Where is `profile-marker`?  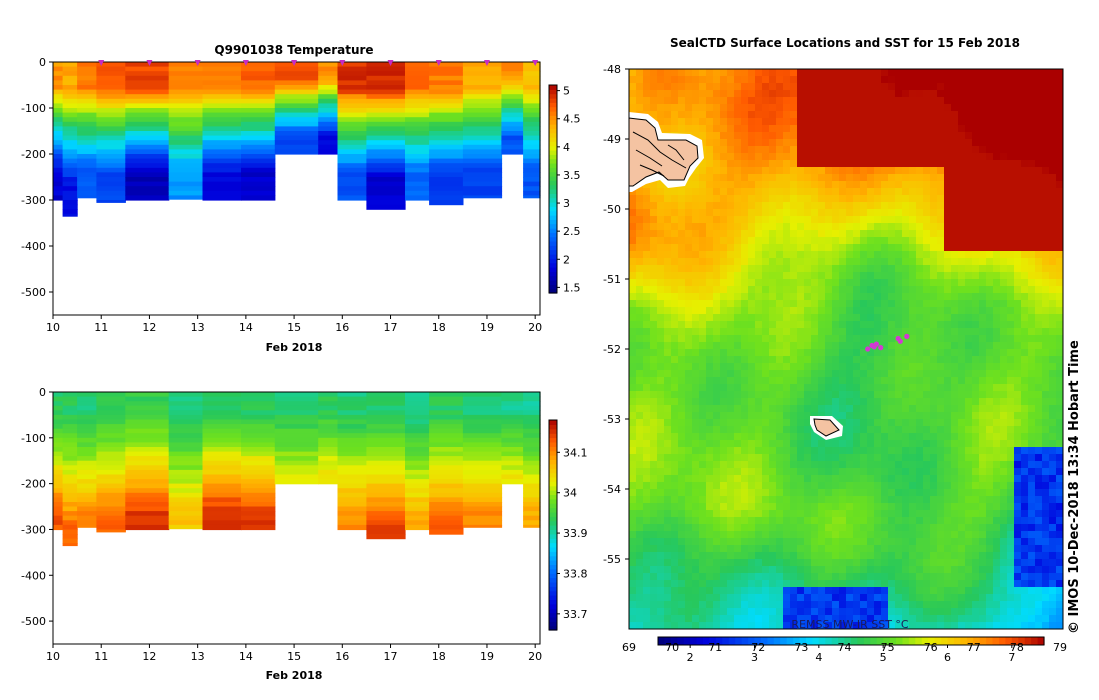
profile-marker is located at coordinates (486, 63).